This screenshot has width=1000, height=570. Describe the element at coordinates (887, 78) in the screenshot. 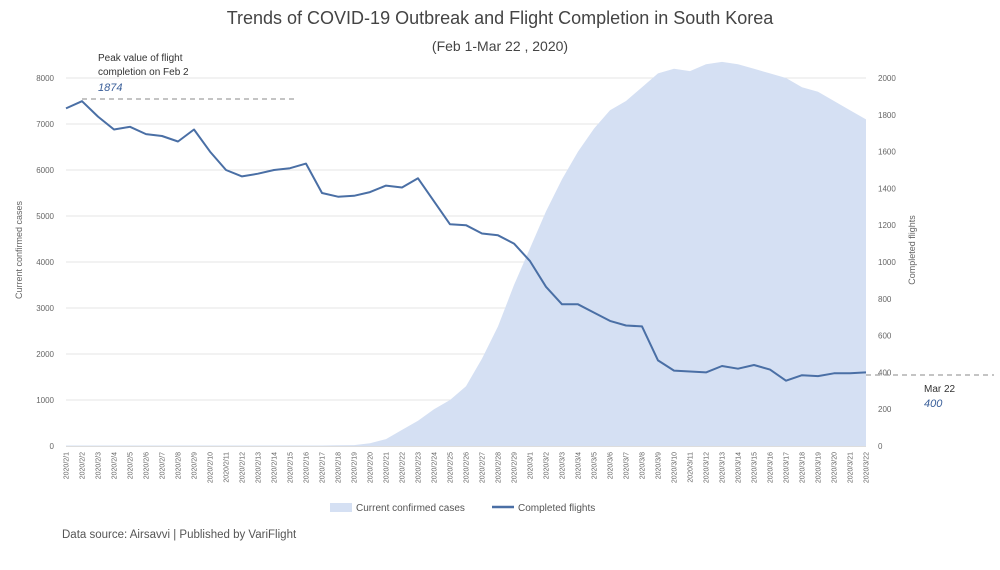

I see `y-right-tick-label: 2000` at that location.